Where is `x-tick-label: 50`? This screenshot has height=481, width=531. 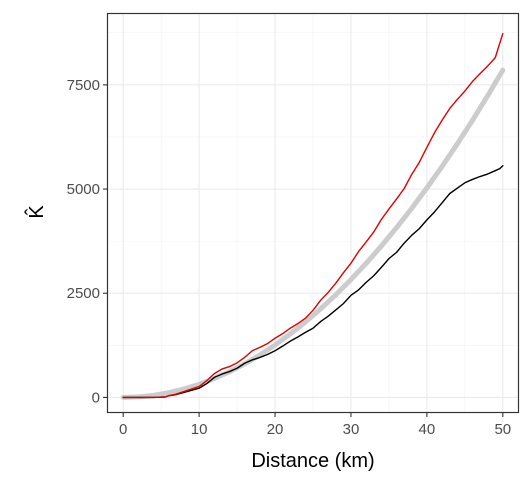
x-tick-label: 50 is located at coordinates (502, 429).